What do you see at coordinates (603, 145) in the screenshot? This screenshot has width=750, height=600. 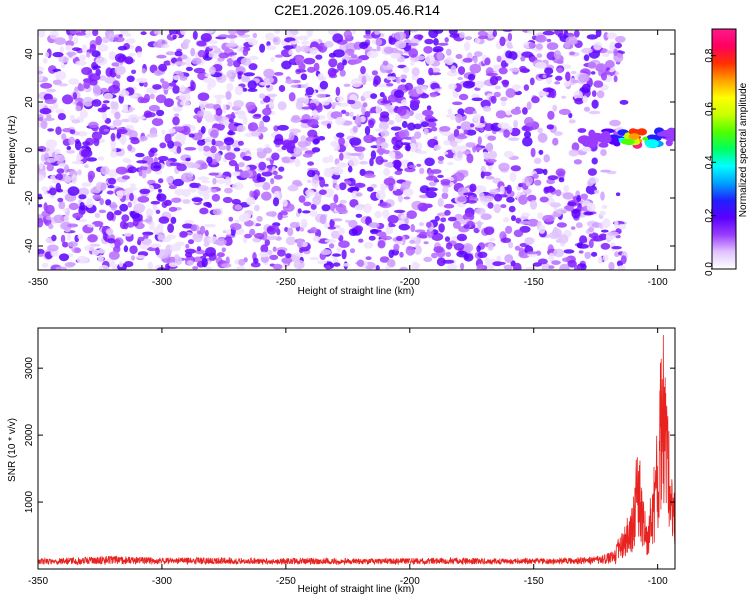 I see `signal-blob` at bounding box center [603, 145].